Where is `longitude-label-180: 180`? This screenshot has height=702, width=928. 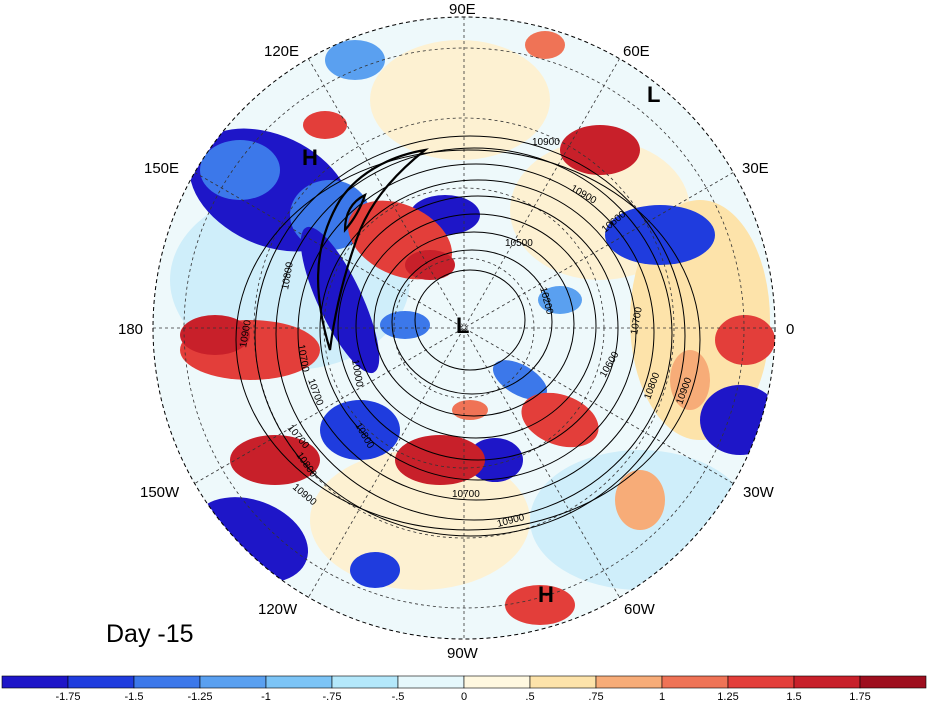 longitude-label-180: 180 is located at coordinates (130, 329).